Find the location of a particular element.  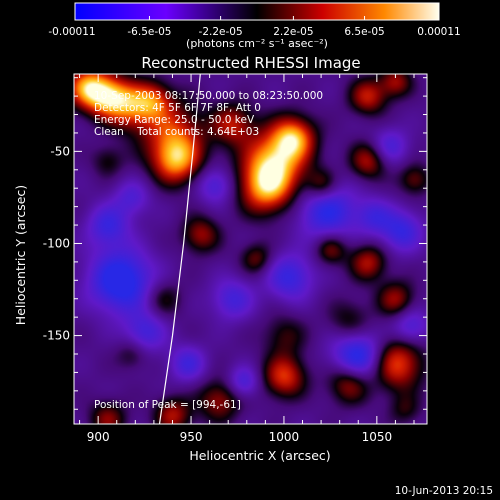

info-line-time: 10-Sep-2003 08:17:50.000 to 08:23:50.000 is located at coordinates (208, 96).